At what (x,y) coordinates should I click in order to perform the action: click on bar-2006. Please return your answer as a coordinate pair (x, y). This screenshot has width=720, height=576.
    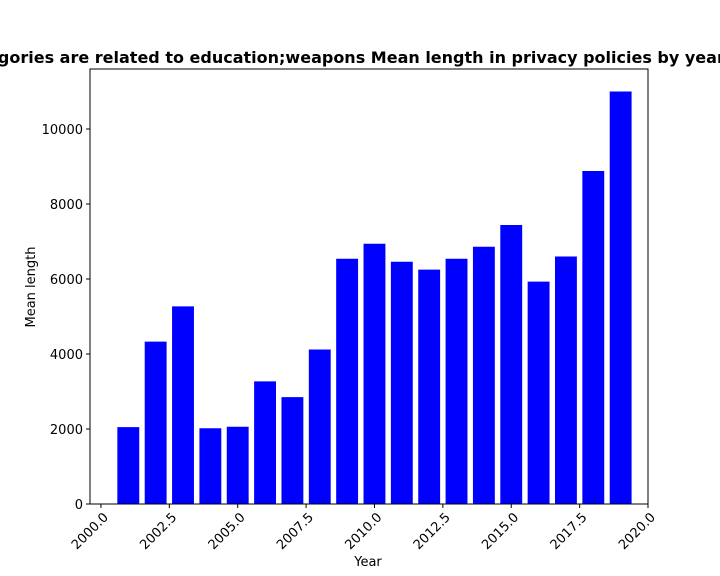
    Looking at the image, I should click on (265, 442).